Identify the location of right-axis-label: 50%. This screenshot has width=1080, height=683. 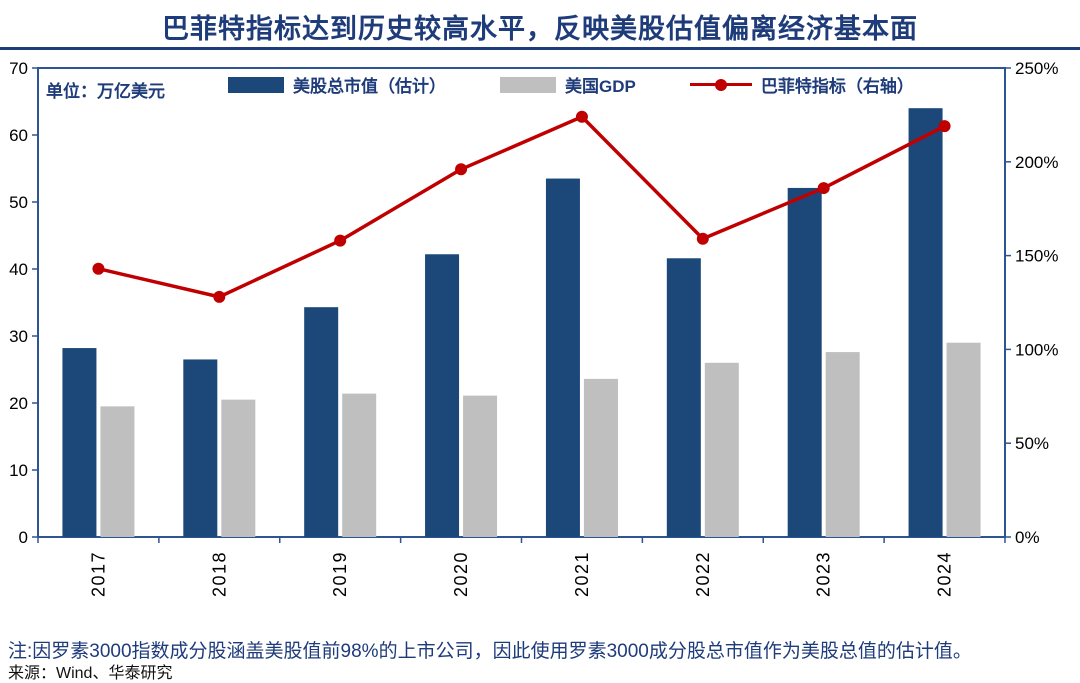
(1032, 443).